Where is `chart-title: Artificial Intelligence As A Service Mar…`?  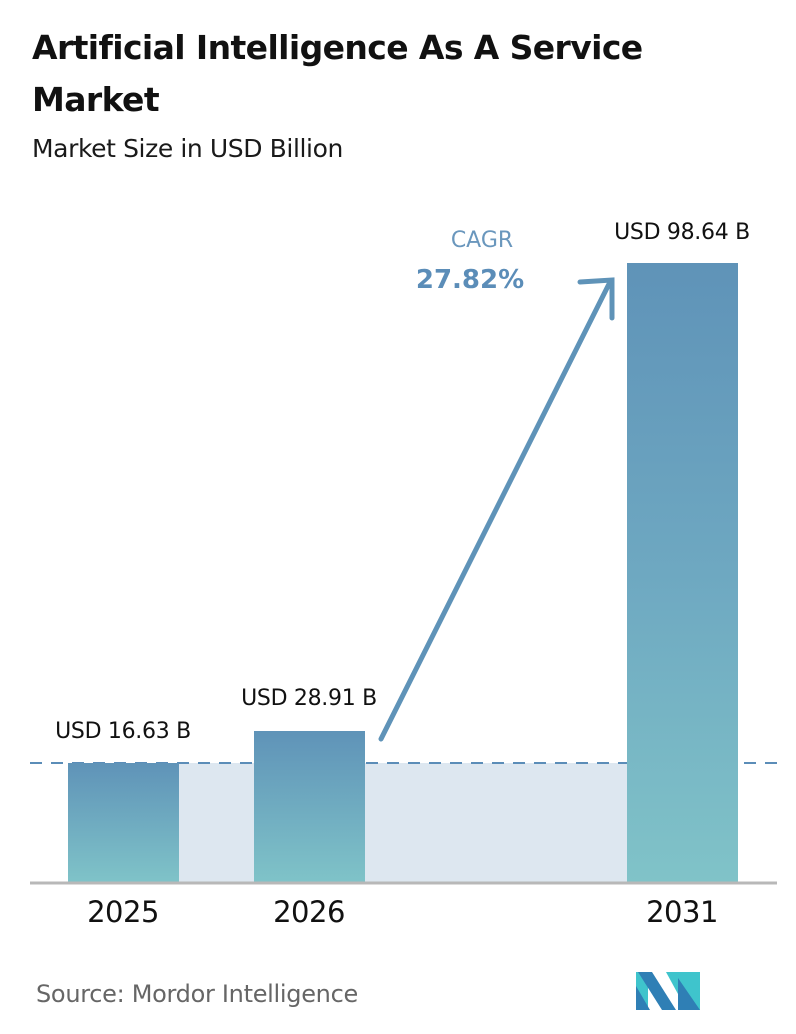 chart-title: Artificial Intelligence As A Service Mar… is located at coordinates (337, 73).